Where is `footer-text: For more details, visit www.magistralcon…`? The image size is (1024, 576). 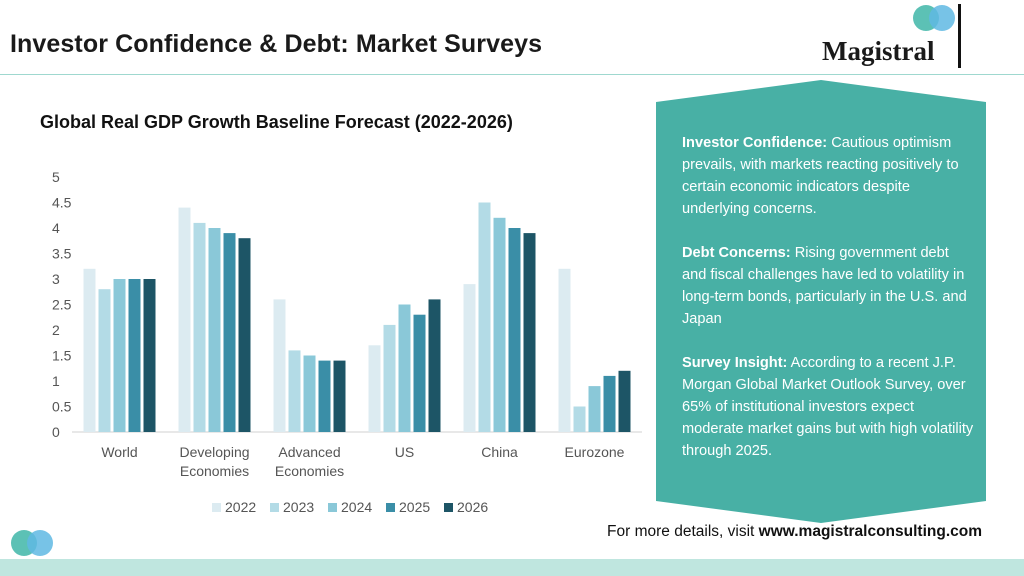
footer-text: For more details, visit www.magistralcon… is located at coordinates (794, 531).